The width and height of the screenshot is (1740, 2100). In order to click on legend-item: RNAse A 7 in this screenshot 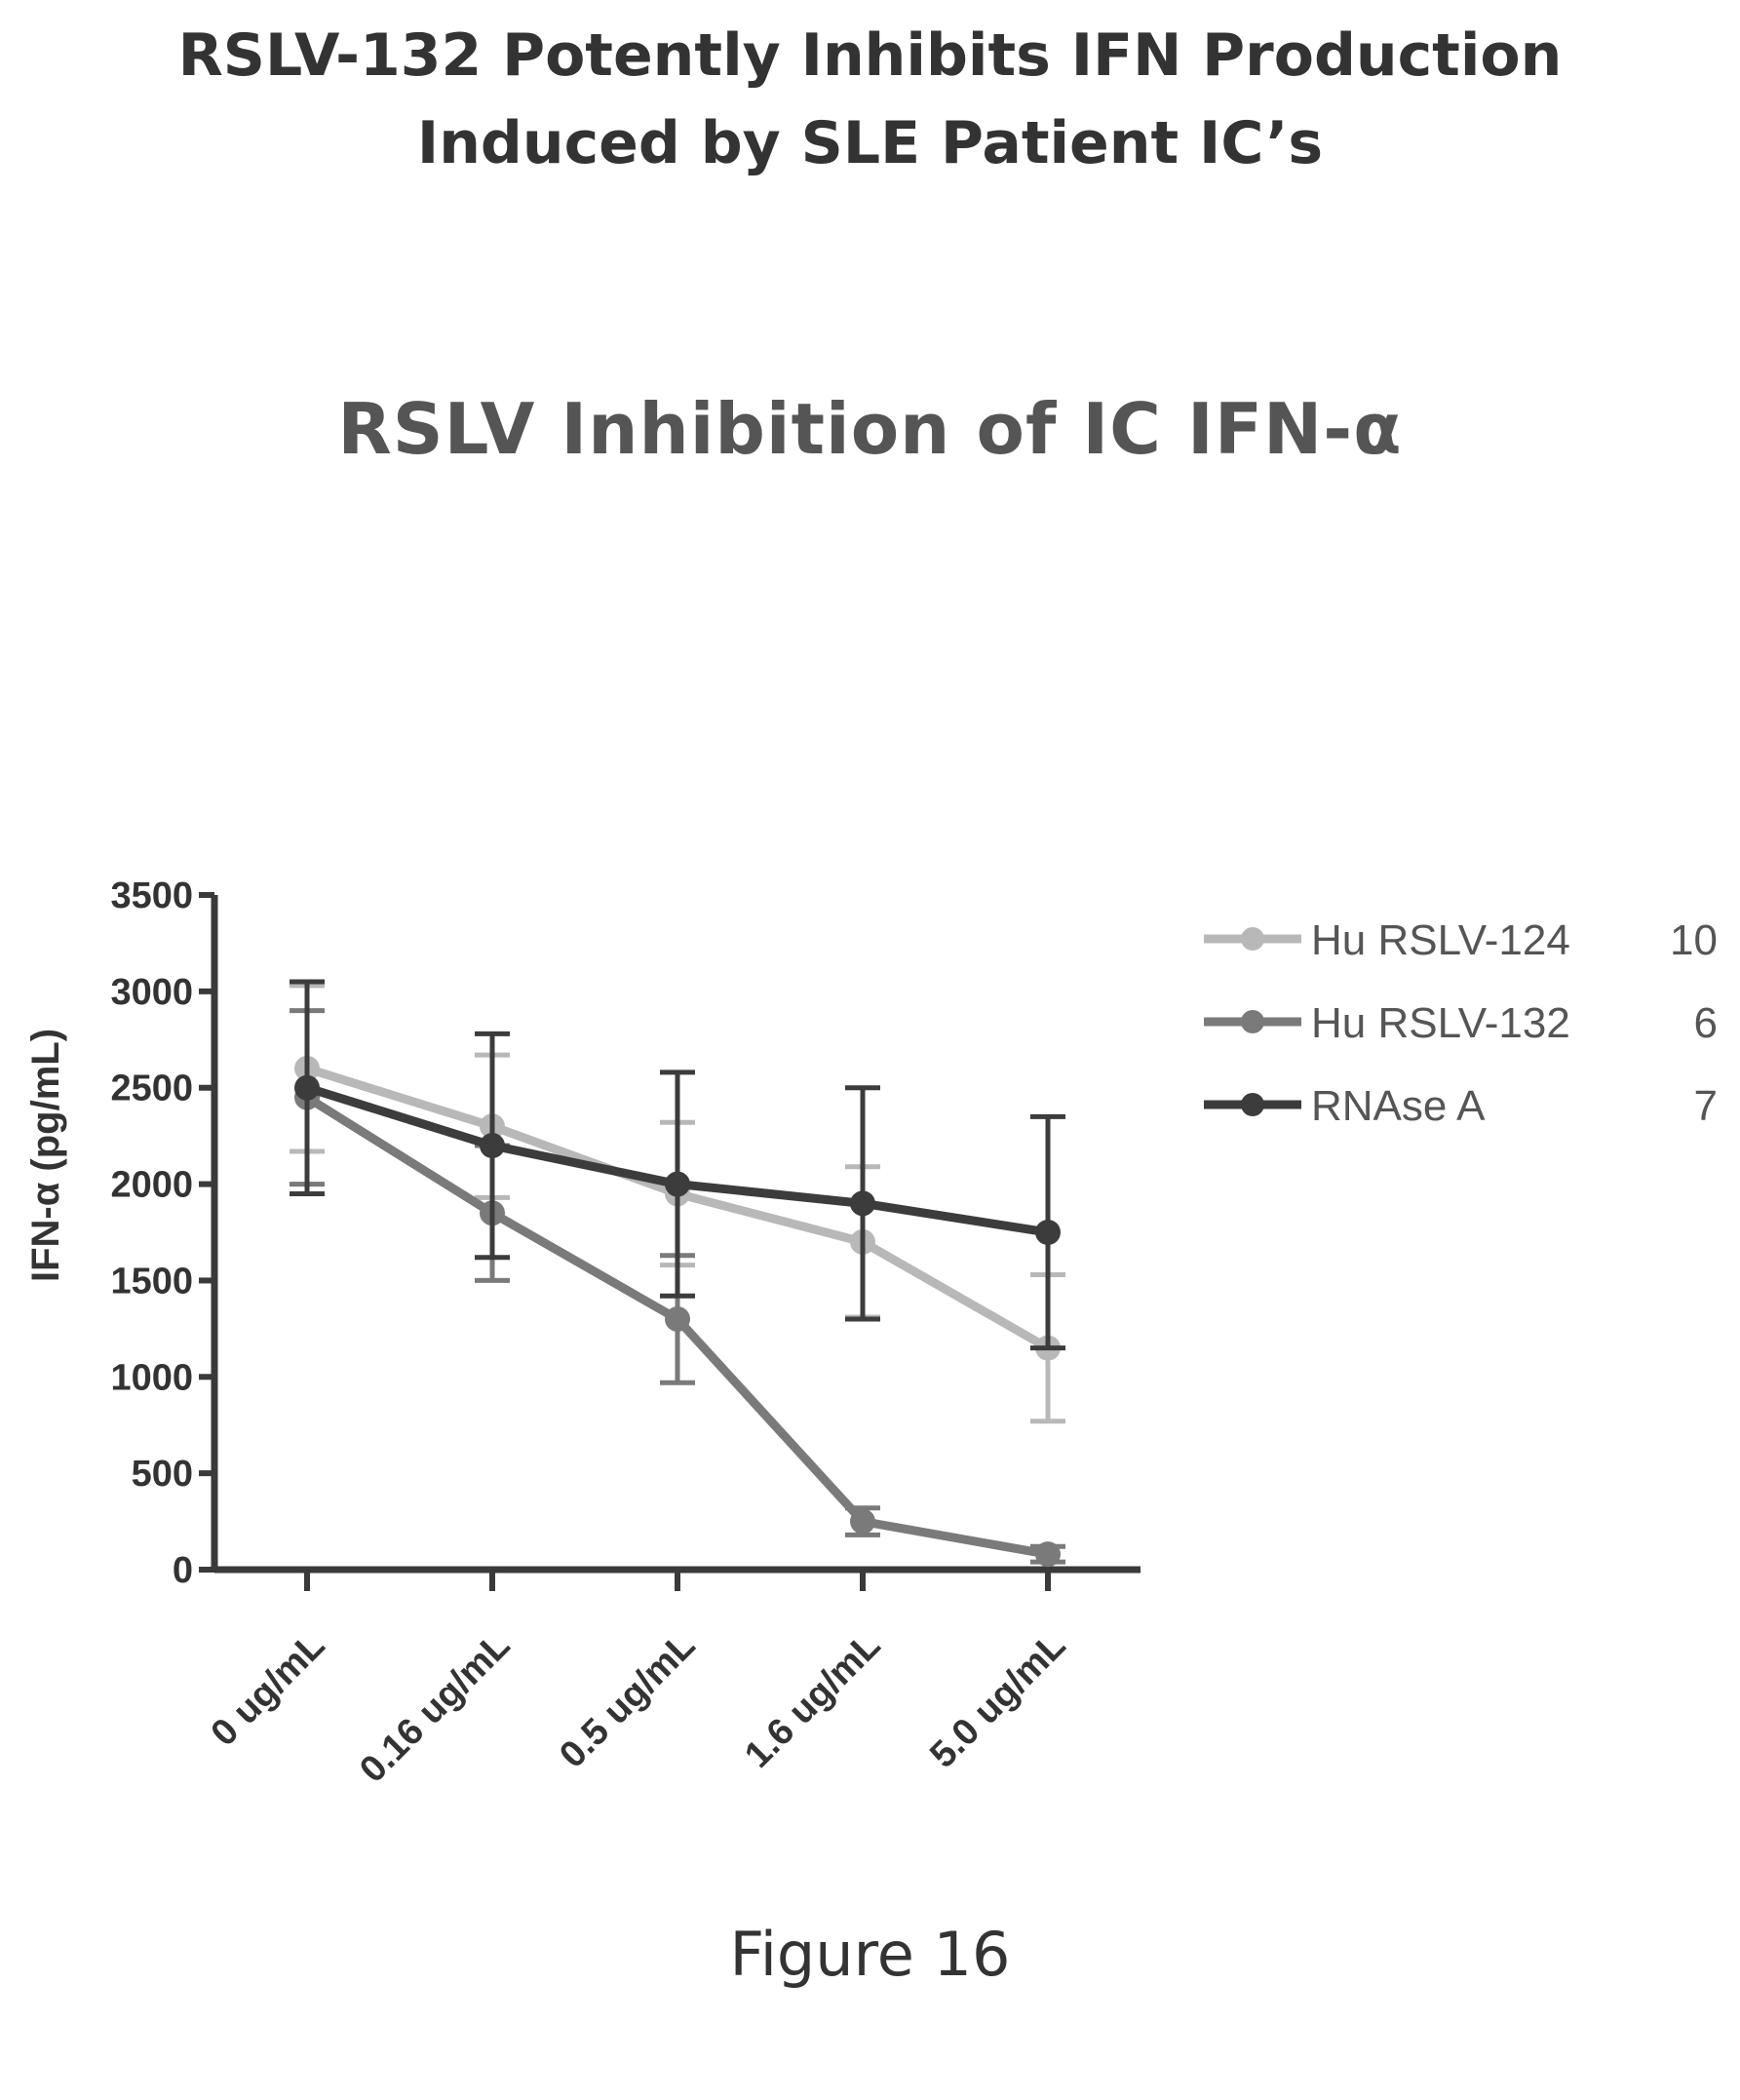, I will do `click(1461, 1106)`.